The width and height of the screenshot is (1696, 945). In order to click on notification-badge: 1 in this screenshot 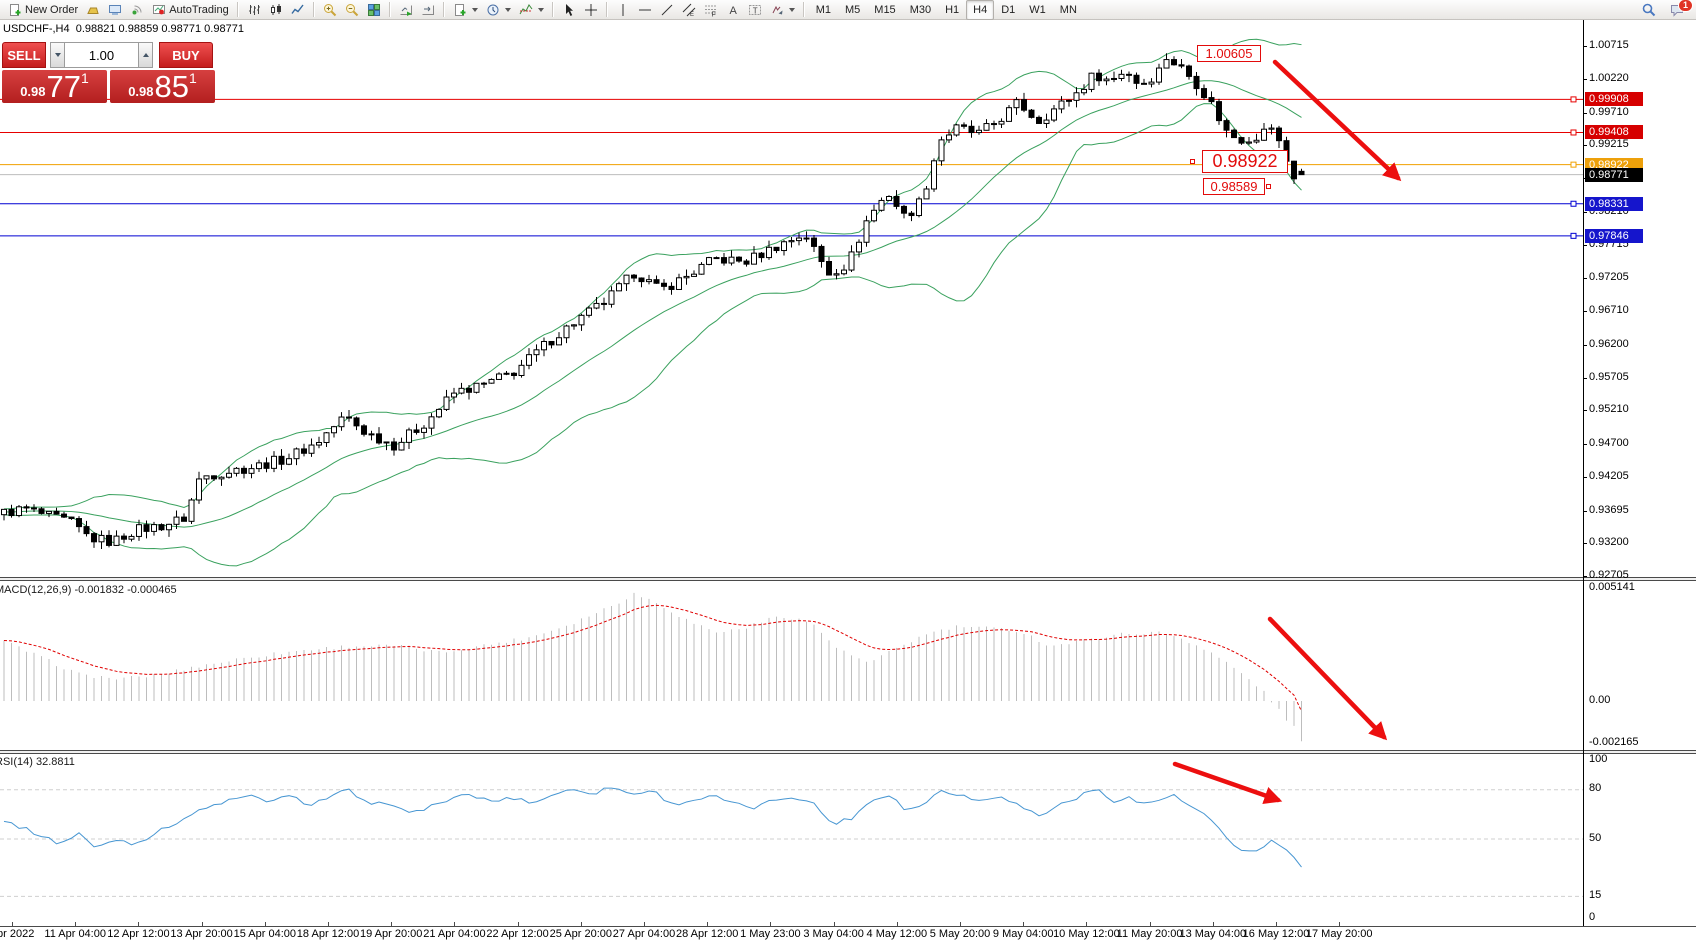, I will do `click(1685, 6)`.